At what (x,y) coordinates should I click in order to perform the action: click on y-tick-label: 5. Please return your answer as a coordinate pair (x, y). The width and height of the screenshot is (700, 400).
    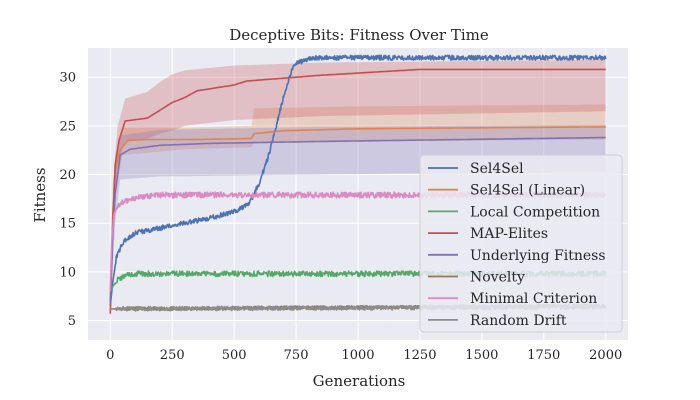
    Looking at the image, I should click on (72, 321).